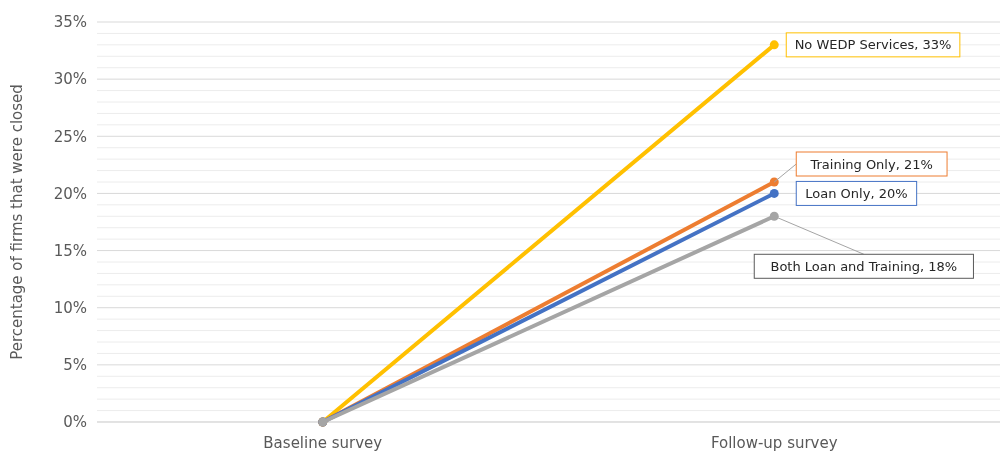  What do you see at coordinates (70, 250) in the screenshot?
I see `y-tick-label: 15%` at bounding box center [70, 250].